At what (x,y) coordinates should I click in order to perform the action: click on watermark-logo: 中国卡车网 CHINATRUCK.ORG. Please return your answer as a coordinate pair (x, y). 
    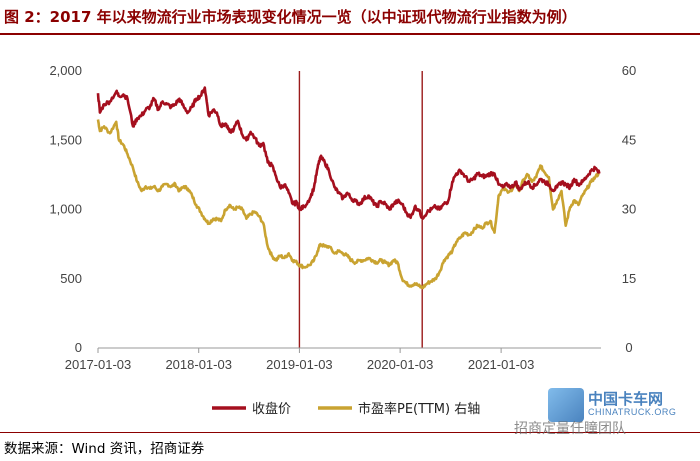
    Looking at the image, I should click on (623, 410).